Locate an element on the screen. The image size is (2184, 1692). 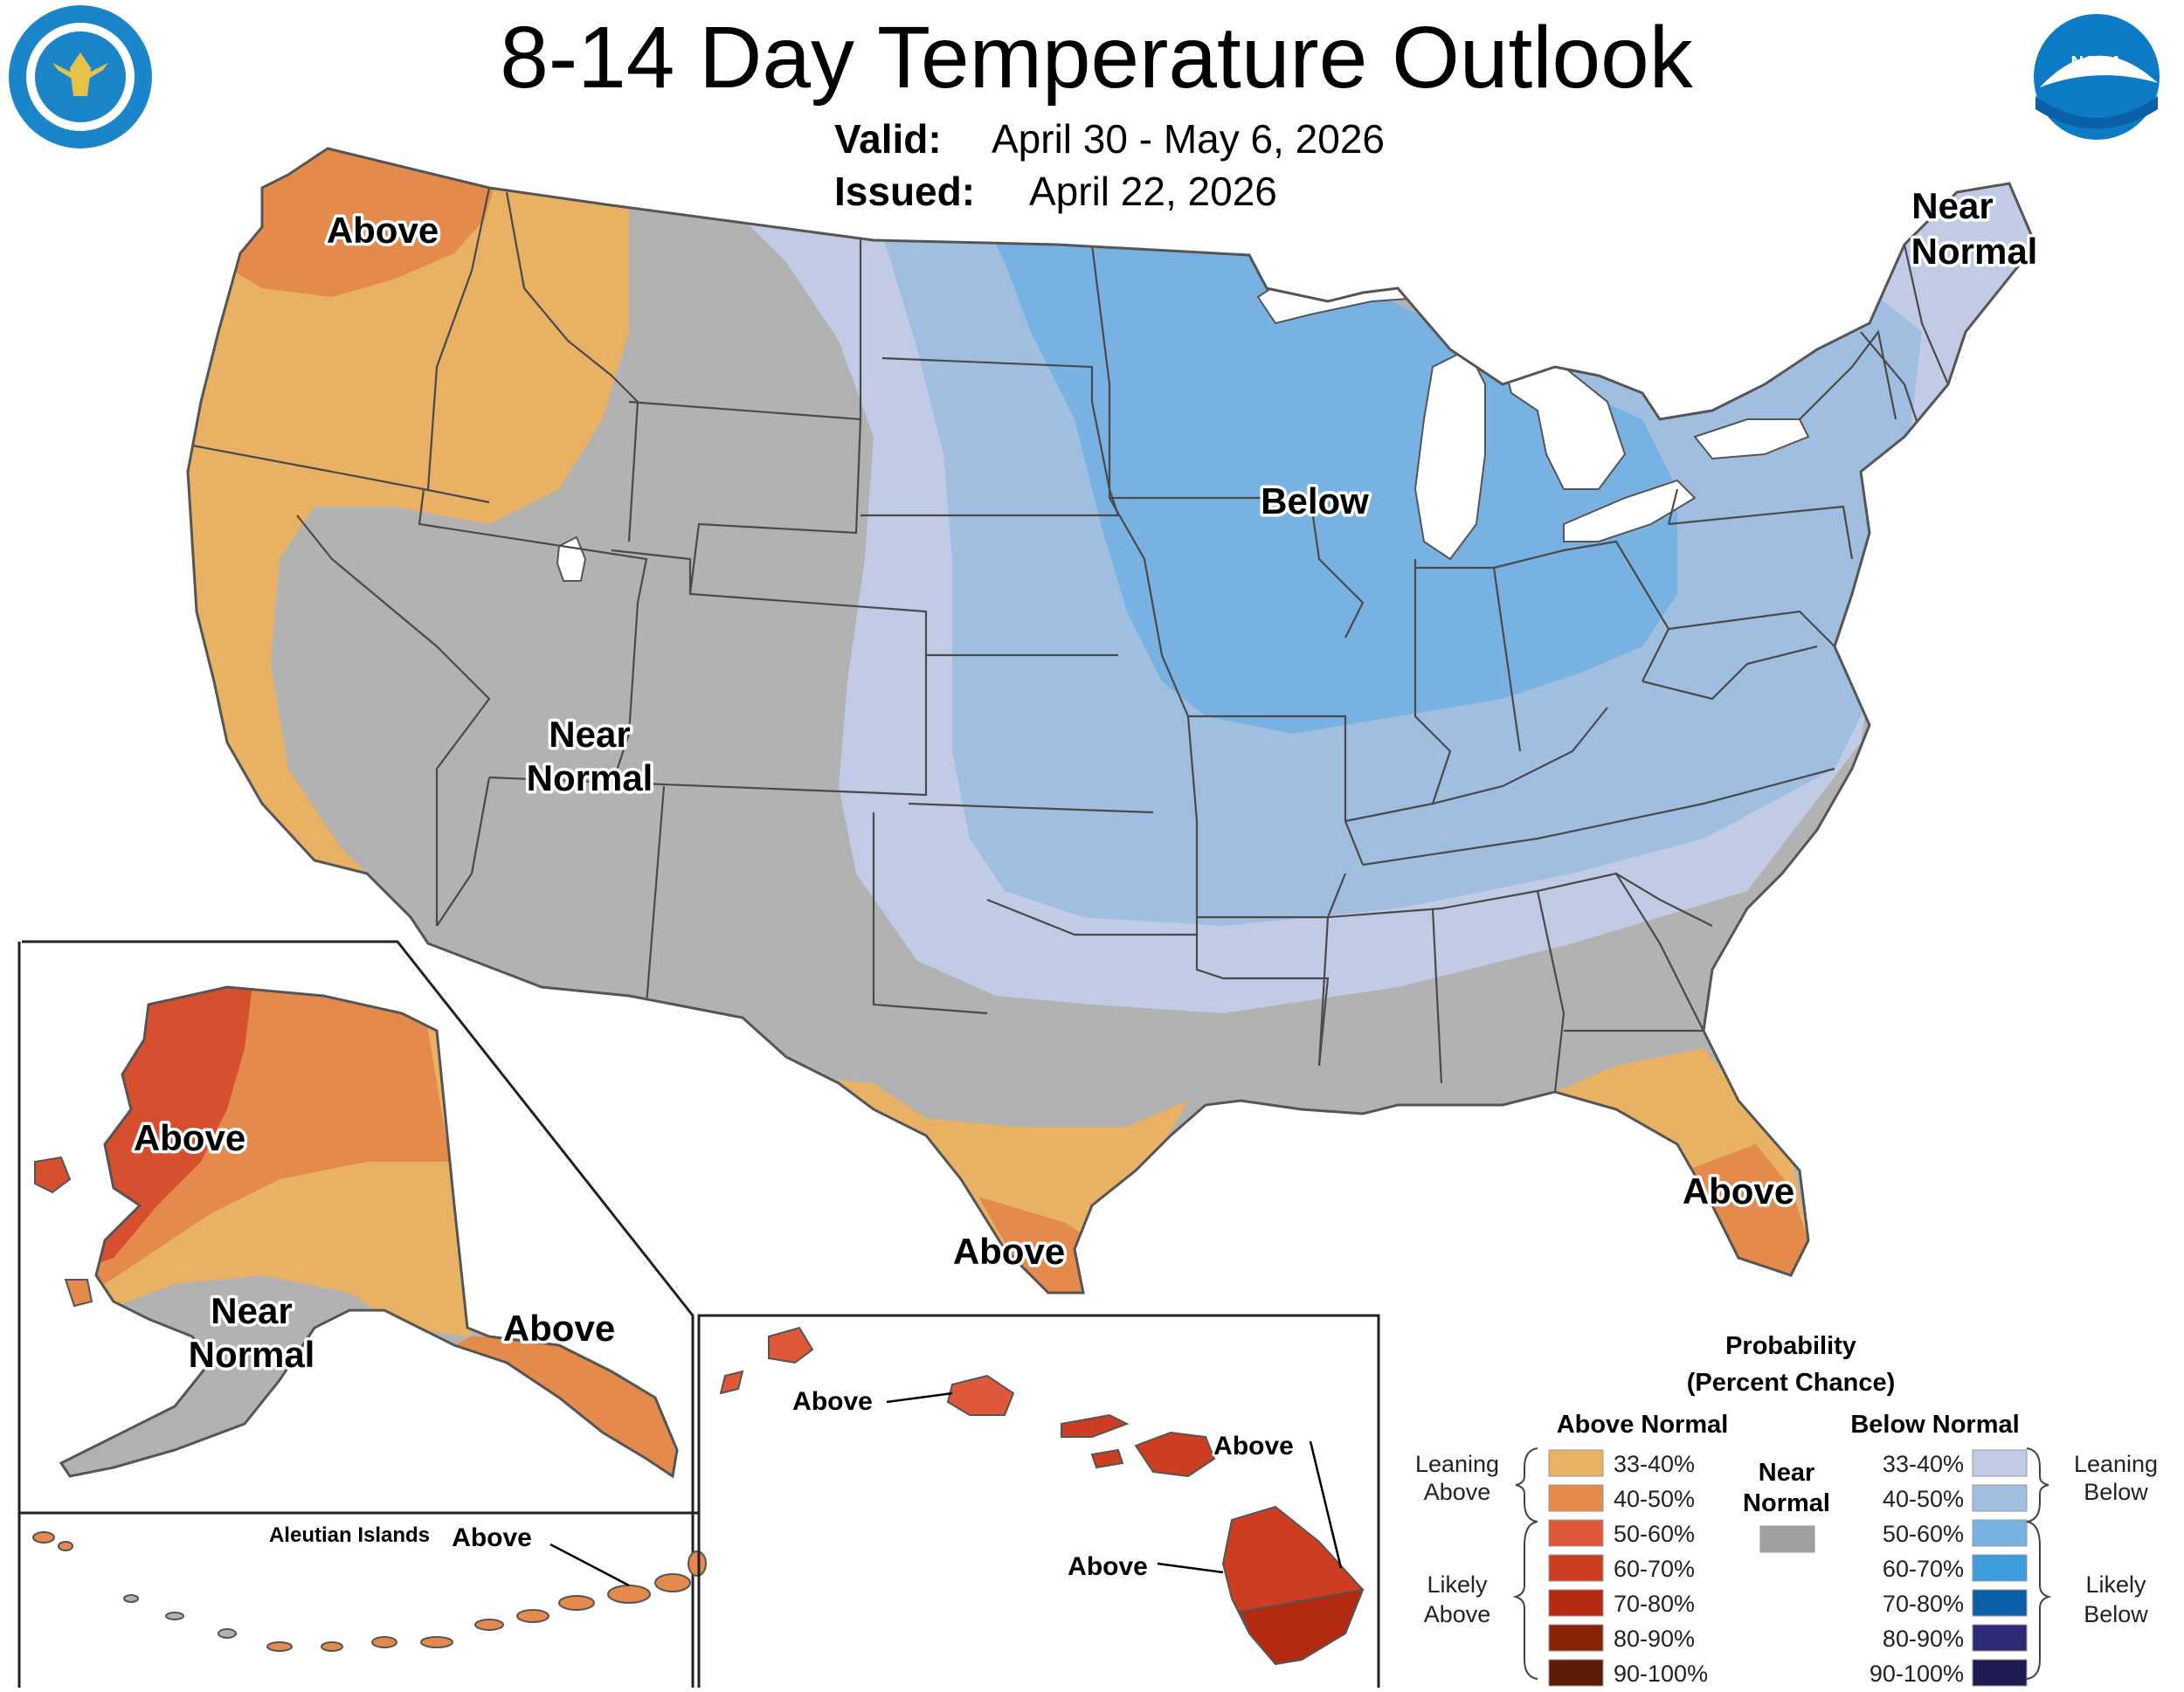
valid-value: April 30 - May 6, 2026 is located at coordinates (1188, 139).